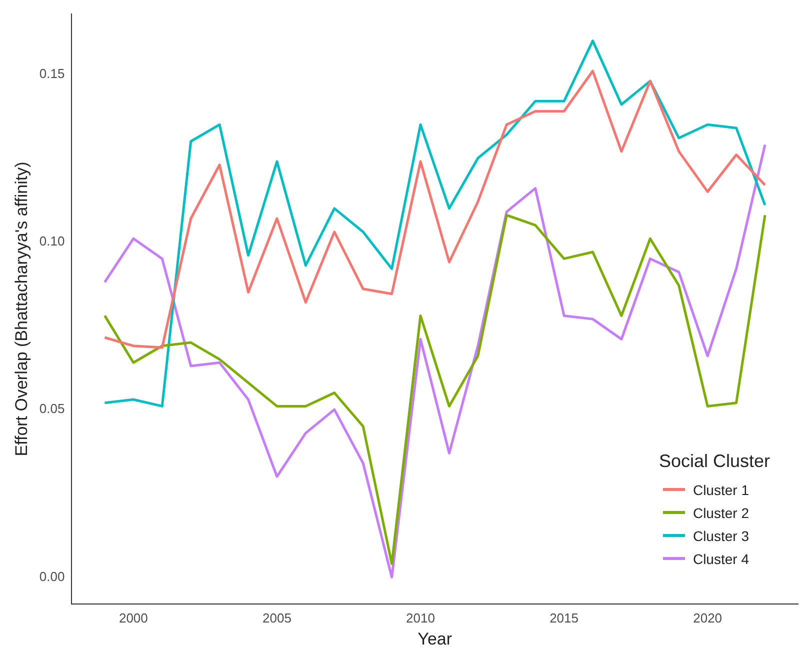 The image size is (800, 650). Describe the element at coordinates (707, 618) in the screenshot. I see `x-tick-label: 2020` at that location.